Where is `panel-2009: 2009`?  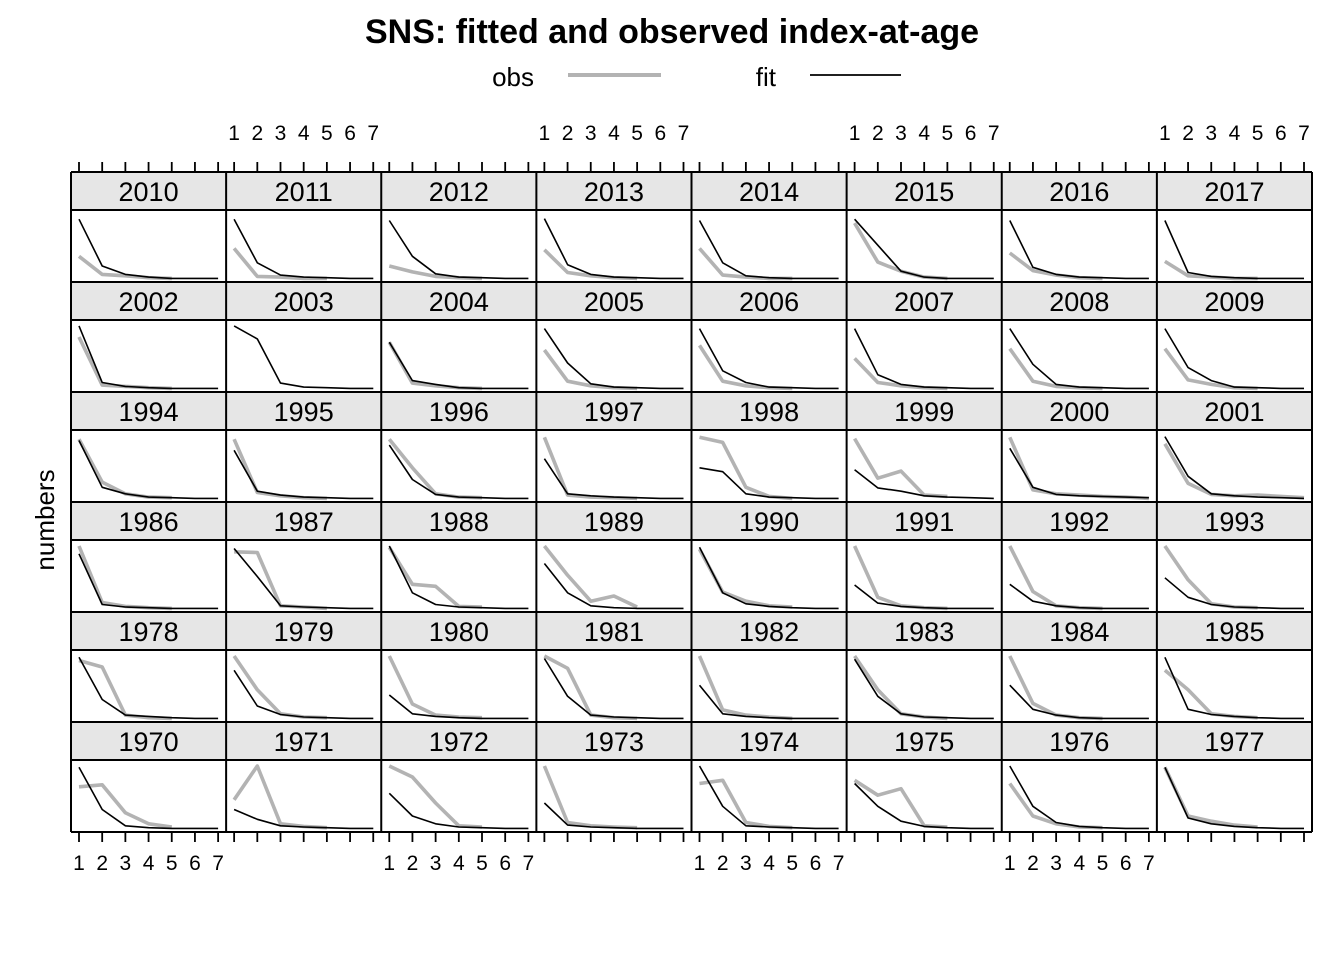
panel-2009: 2009 is located at coordinates (1234, 336).